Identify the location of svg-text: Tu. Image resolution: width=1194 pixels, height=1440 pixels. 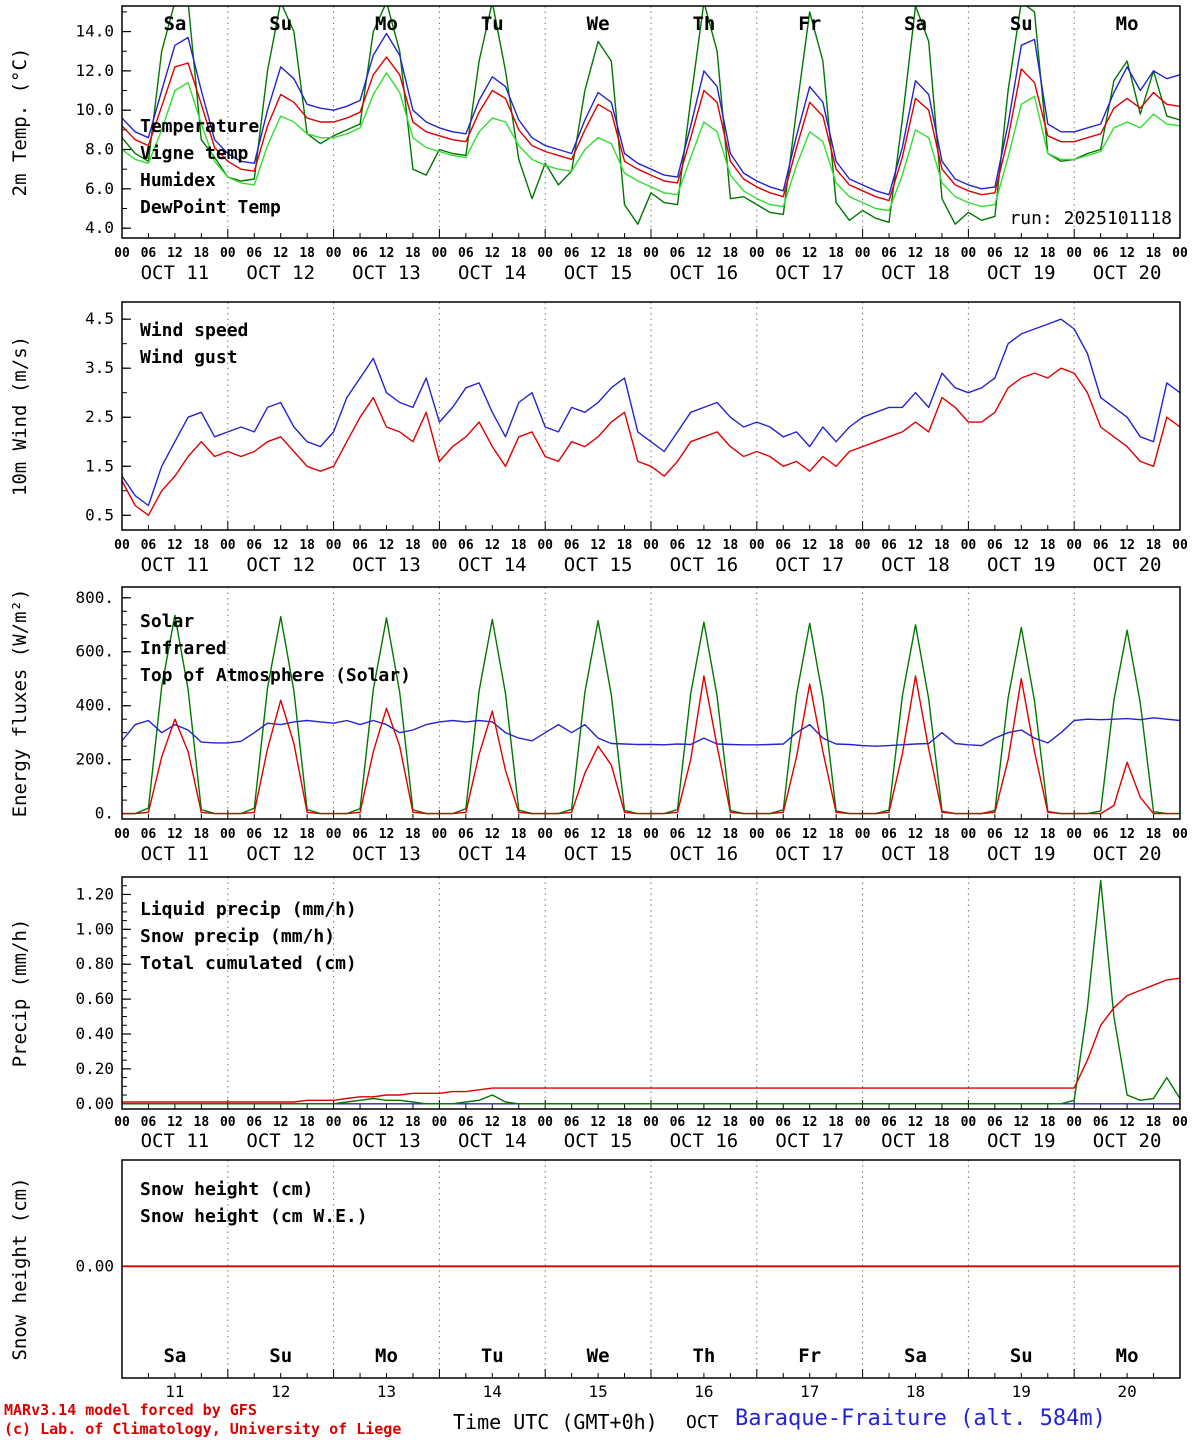
(492, 1356).